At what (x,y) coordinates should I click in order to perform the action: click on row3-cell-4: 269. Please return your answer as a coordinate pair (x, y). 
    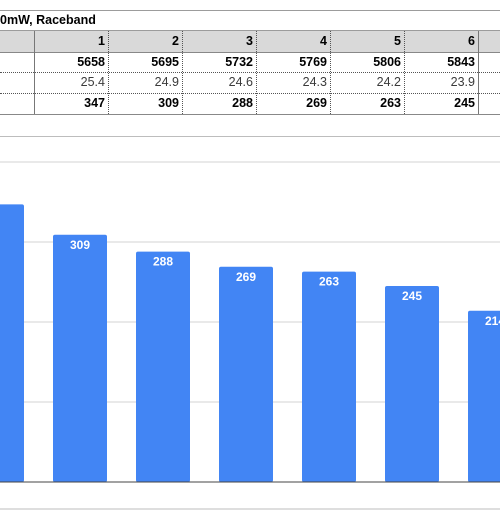
    Looking at the image, I should click on (316, 103).